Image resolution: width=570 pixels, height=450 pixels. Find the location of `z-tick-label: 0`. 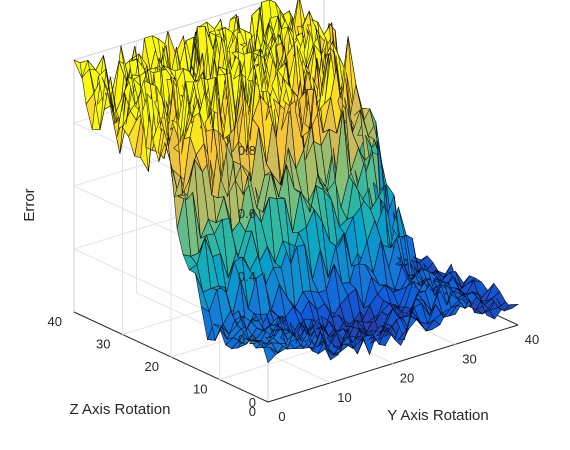

z-tick-label: 0 is located at coordinates (252, 402).